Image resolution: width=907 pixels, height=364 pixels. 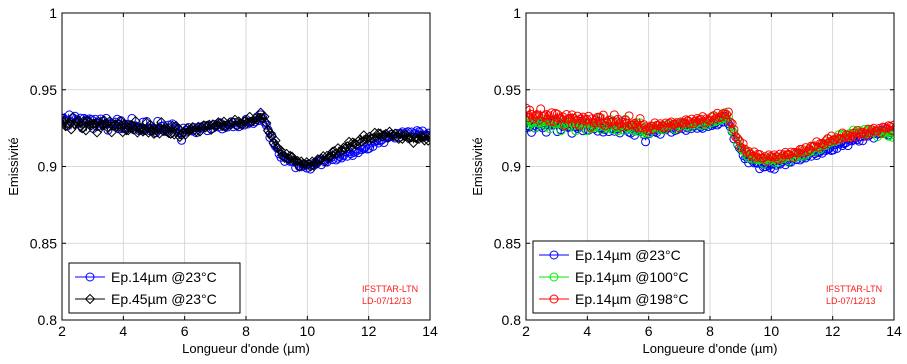 I want to click on legend-label: Ep.14µm @23°C, so click(x=628, y=255).